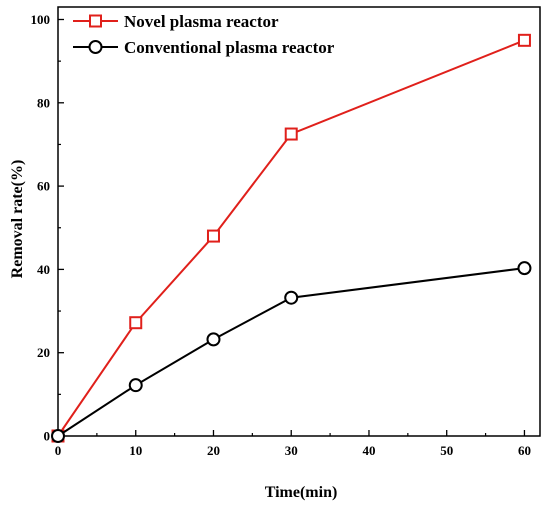 The height and width of the screenshot is (505, 550). Describe the element at coordinates (301, 492) in the screenshot. I see `x-axis-title: Time(min)` at that location.